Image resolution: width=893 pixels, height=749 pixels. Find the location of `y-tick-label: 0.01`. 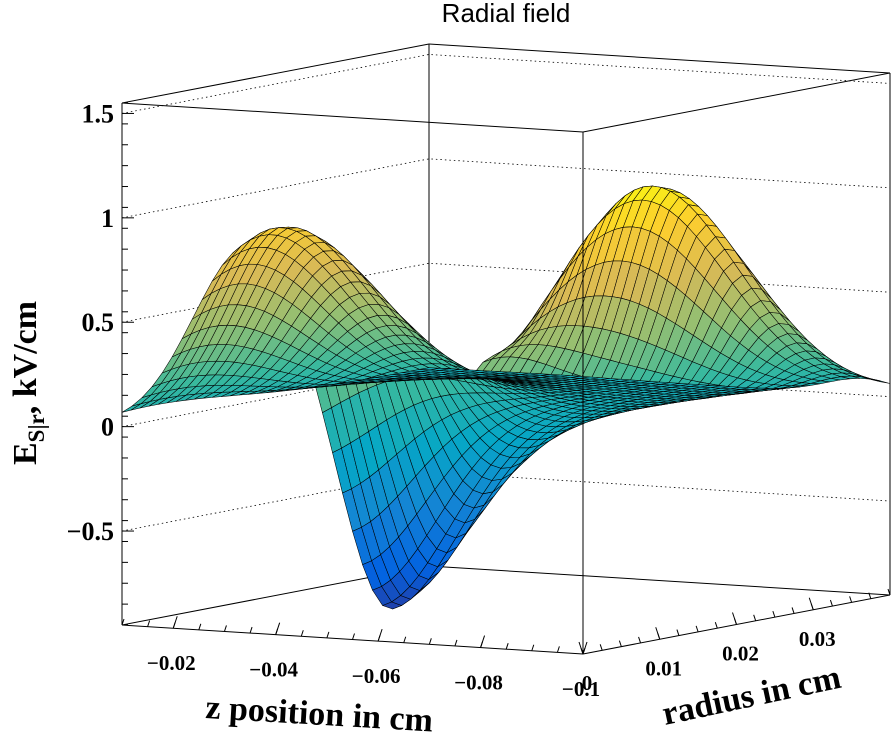

y-tick-label: 0.01 is located at coordinates (663, 668).